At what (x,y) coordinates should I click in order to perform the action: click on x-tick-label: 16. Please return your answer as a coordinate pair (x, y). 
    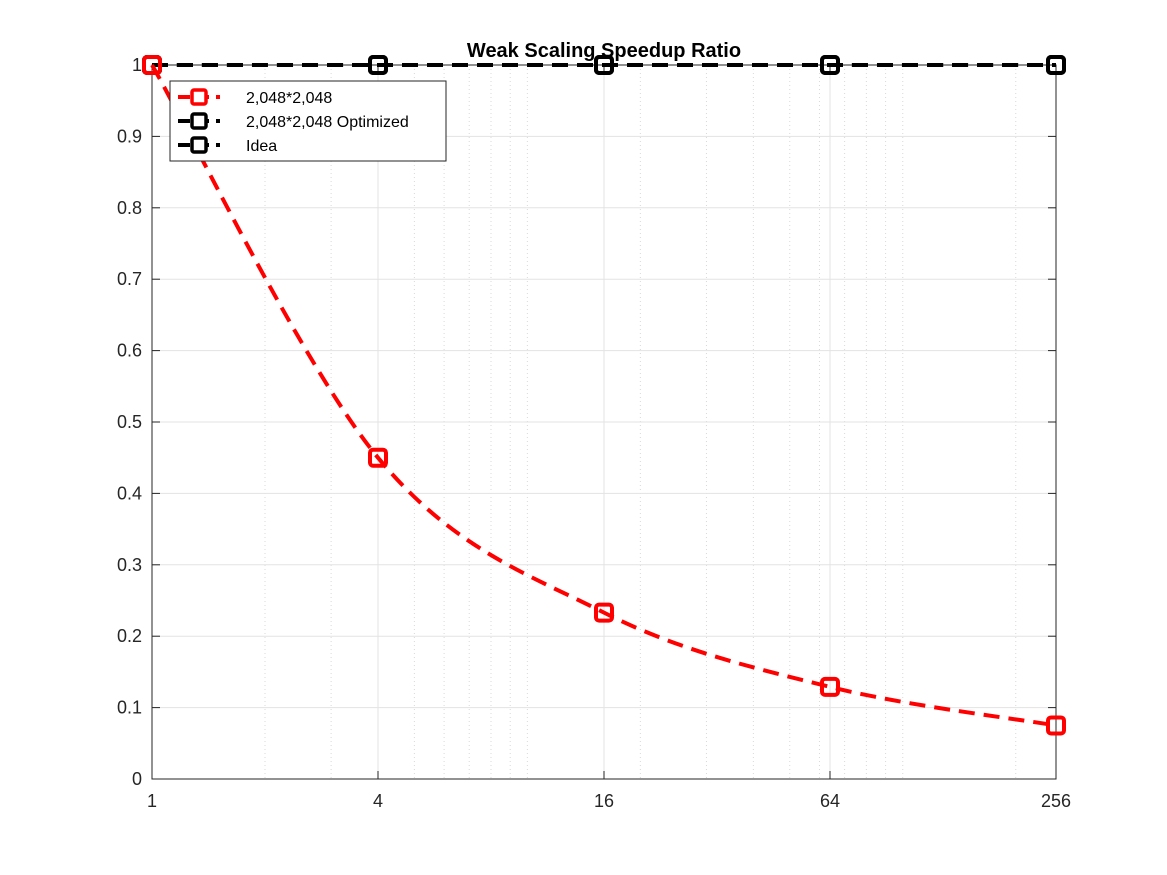
    Looking at the image, I should click on (604, 801).